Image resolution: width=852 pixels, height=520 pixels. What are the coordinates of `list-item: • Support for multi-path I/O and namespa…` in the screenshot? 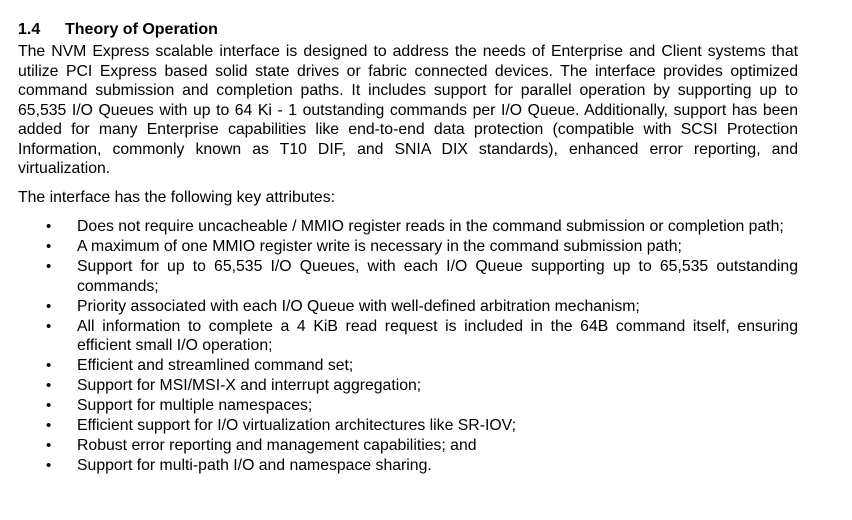 It's located at (410, 466).